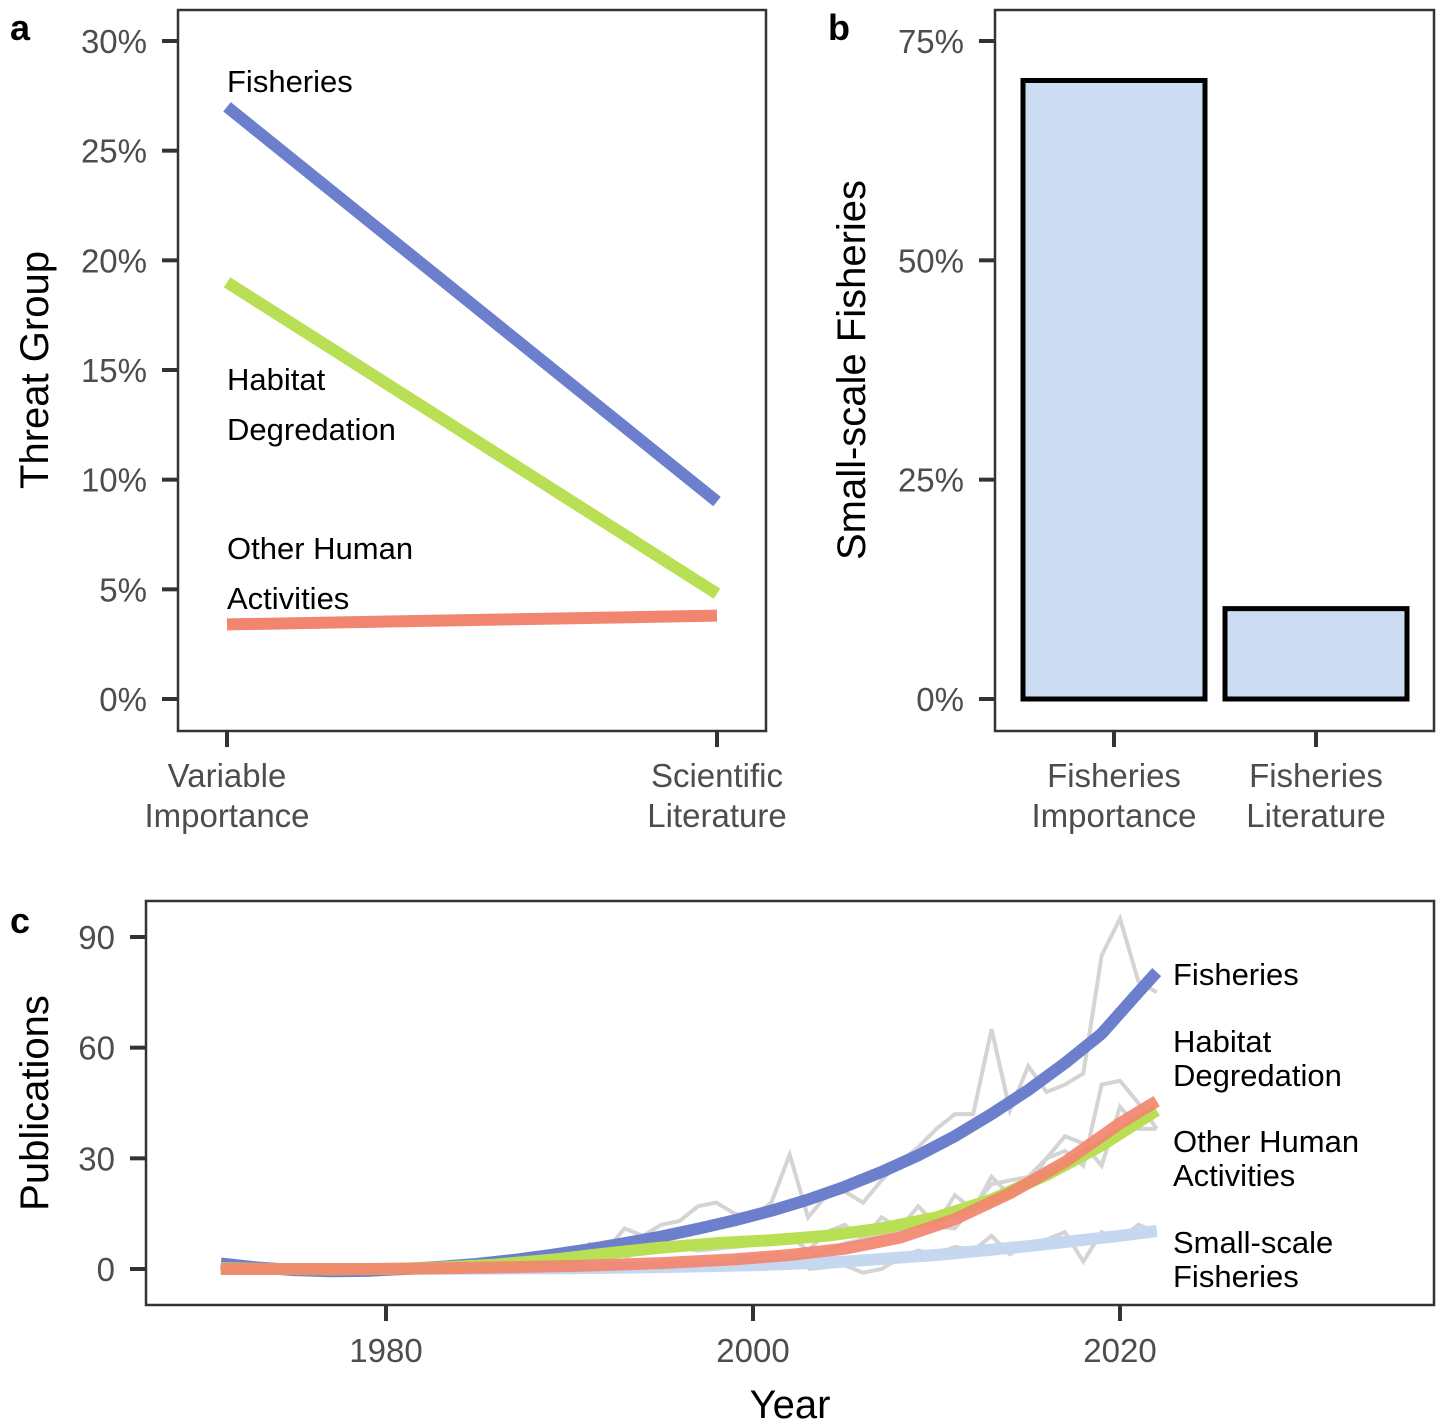 The image size is (1442, 1427). Describe the element at coordinates (114, 151) in the screenshot. I see `panel-a-y-tick-label: 25%` at that location.